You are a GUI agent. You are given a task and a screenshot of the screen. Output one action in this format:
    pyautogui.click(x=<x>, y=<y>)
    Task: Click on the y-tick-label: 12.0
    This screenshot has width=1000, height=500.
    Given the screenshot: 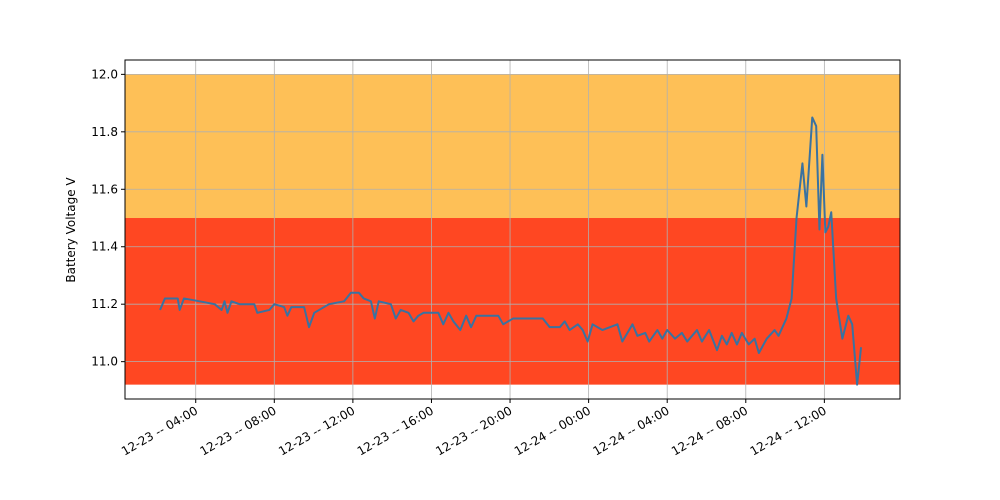 What is the action you would take?
    pyautogui.click(x=104, y=74)
    